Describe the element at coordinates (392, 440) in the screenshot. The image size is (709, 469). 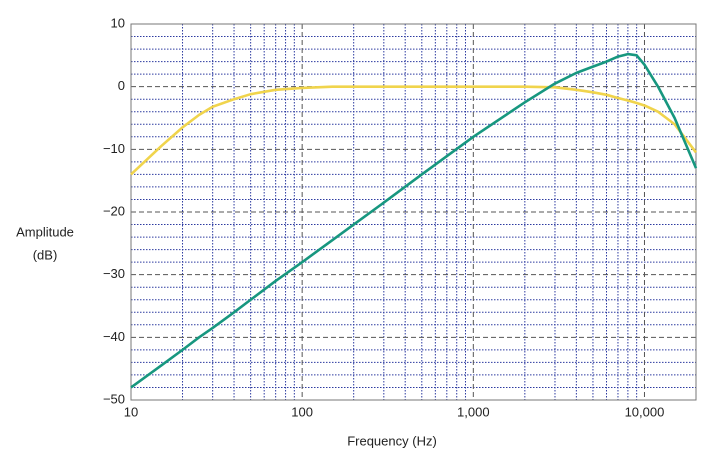
I see `x-axis-label: Frequency (Hz)` at that location.